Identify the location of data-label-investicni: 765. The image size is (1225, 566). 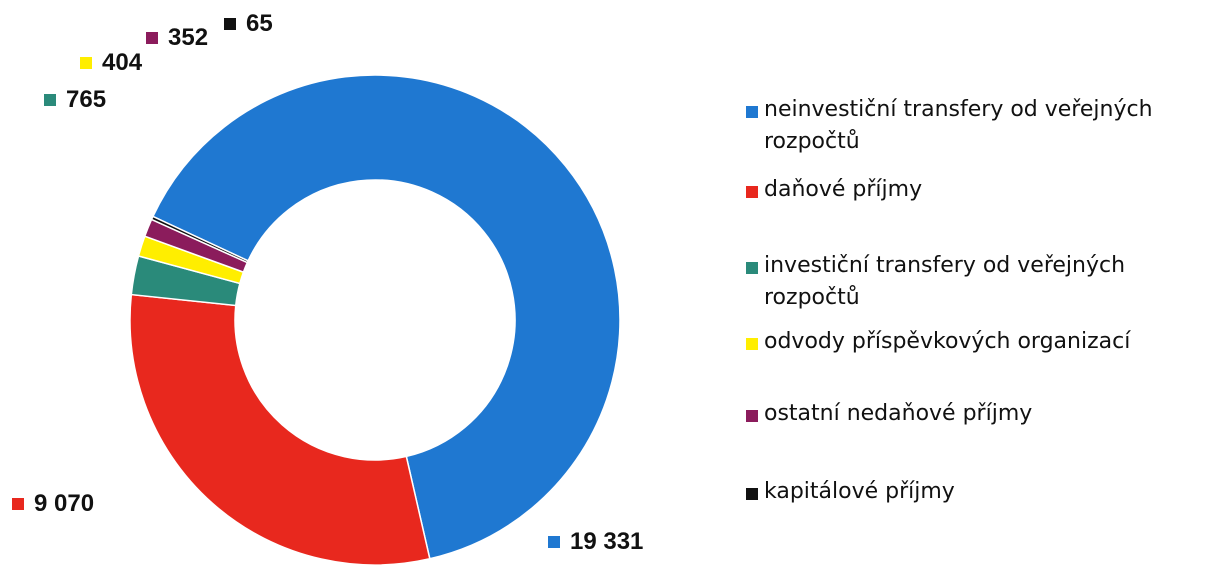
(75, 100).